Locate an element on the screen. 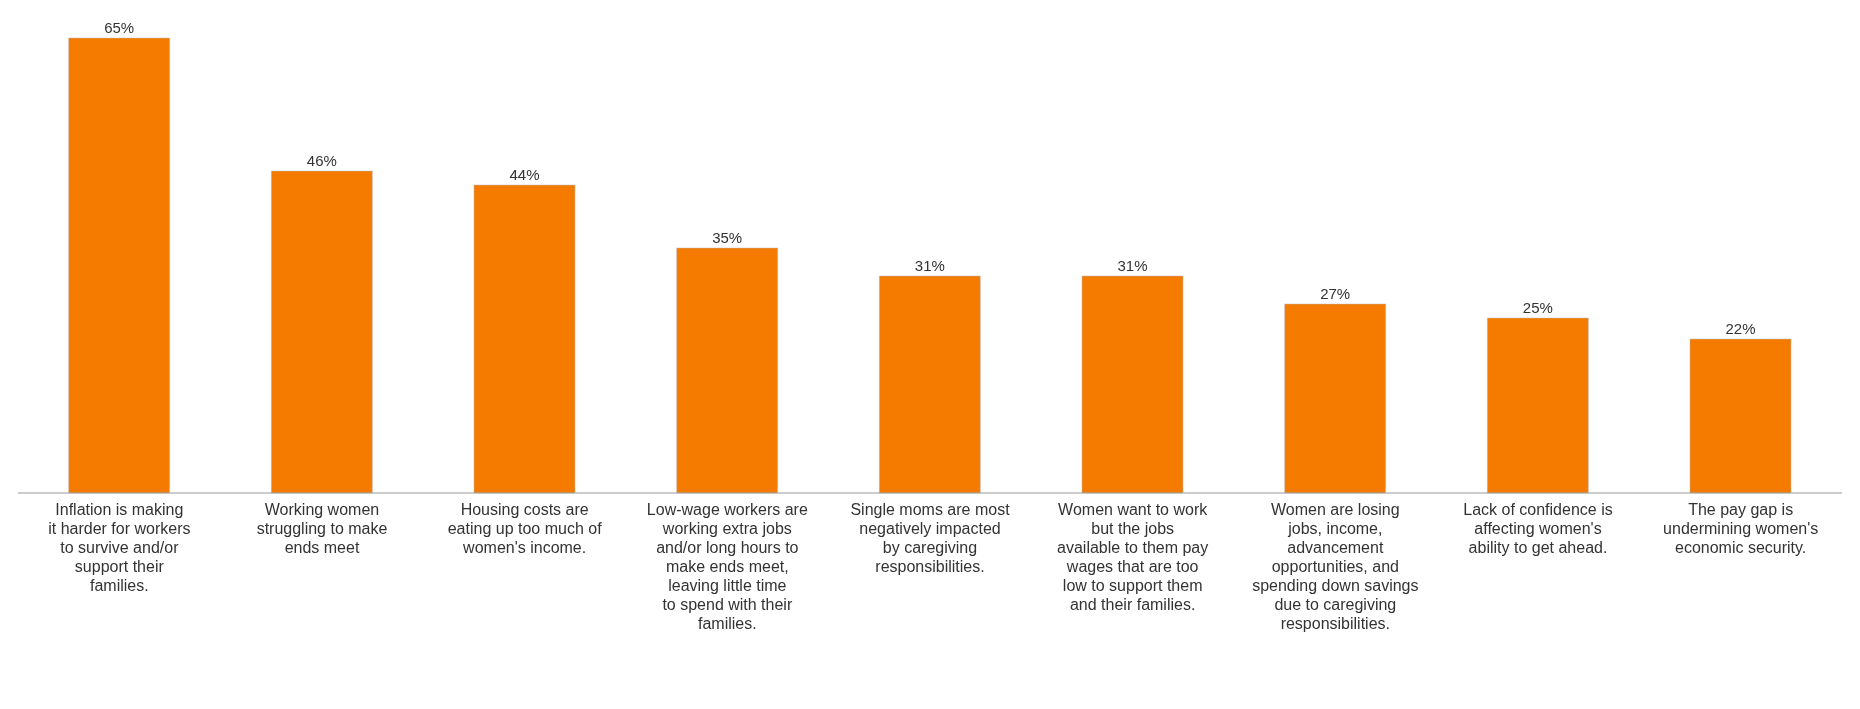  x-tick-label: Housing costs are eating up too much of women's income. is located at coordinates (525, 528).